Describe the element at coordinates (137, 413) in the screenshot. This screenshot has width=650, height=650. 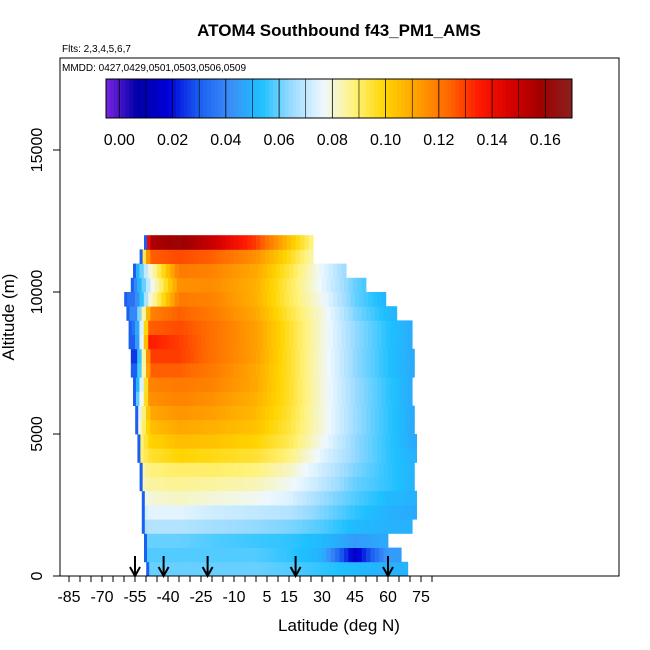
I see `heatmap-edge-cell` at that location.